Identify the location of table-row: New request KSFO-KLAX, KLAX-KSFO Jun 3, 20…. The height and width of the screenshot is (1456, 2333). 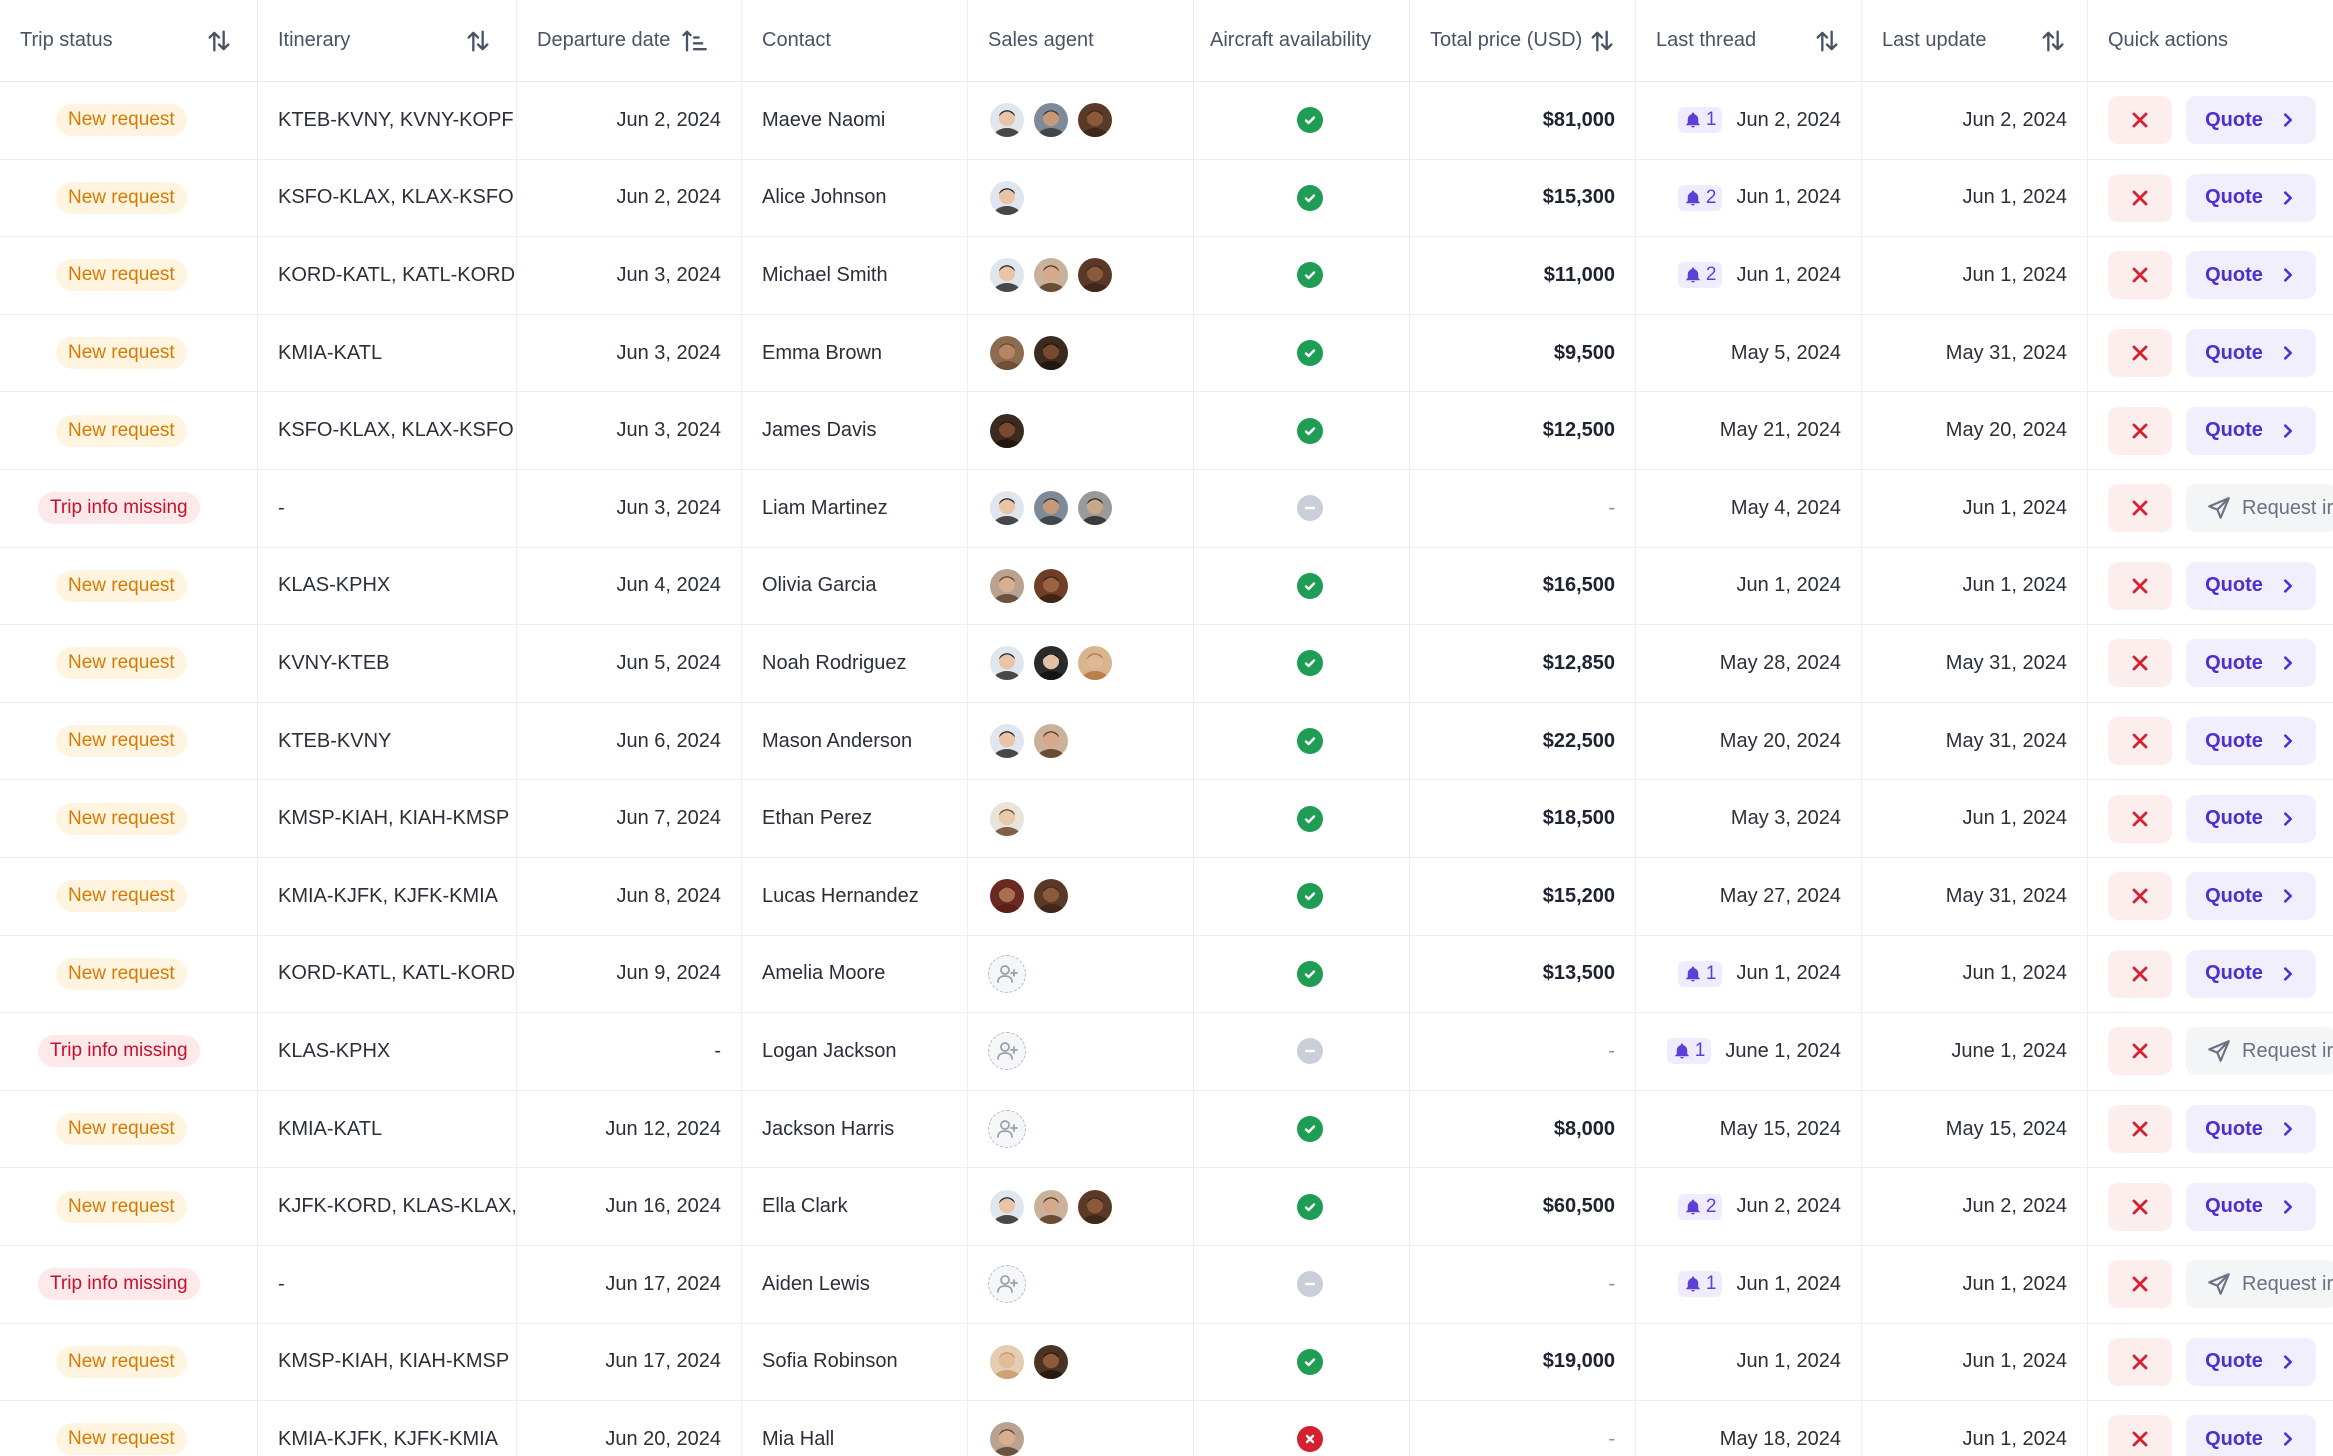
(1166, 431).